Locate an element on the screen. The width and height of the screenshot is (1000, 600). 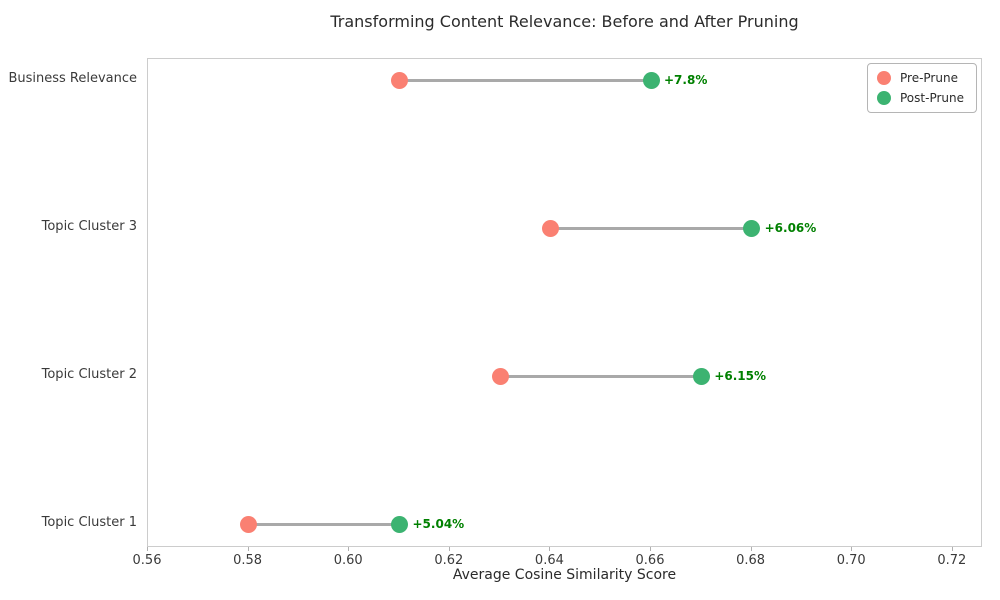
x-tick-label: 0.56 is located at coordinates (147, 560).